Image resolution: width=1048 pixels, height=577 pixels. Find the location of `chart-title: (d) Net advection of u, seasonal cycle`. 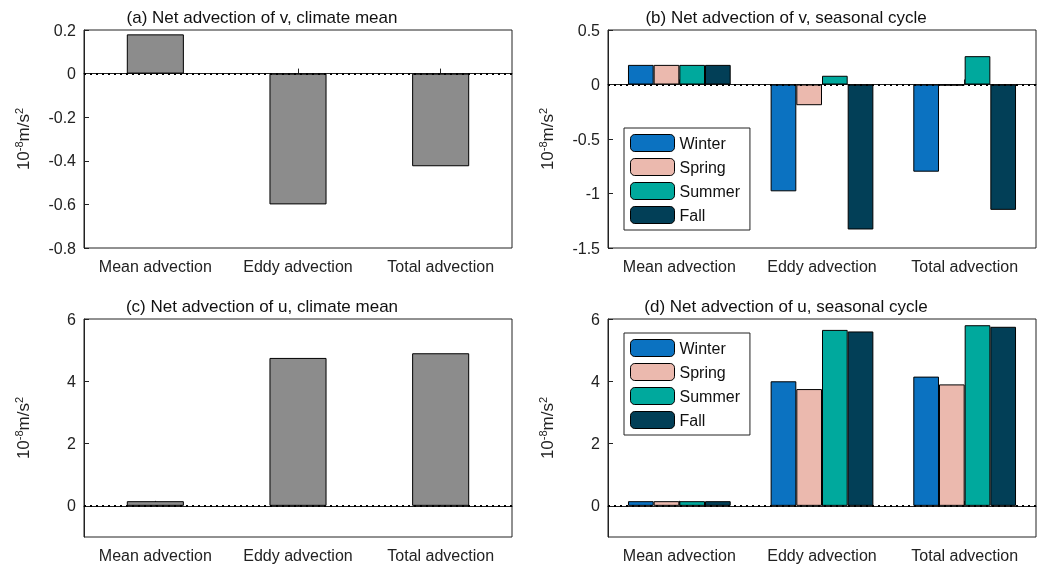

chart-title: (d) Net advection of u, seasonal cycle is located at coordinates (786, 306).